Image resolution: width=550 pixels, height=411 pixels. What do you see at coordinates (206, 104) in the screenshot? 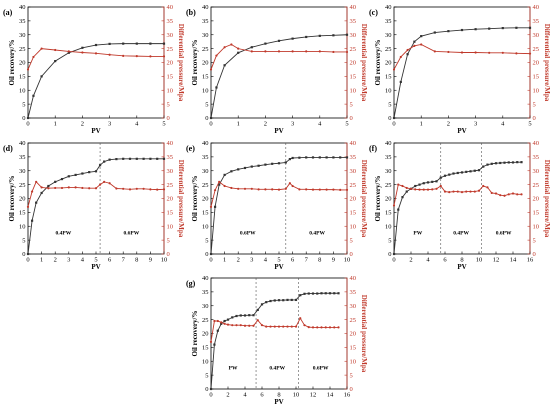
I see `y-tick-label: 5` at bounding box center [206, 104].